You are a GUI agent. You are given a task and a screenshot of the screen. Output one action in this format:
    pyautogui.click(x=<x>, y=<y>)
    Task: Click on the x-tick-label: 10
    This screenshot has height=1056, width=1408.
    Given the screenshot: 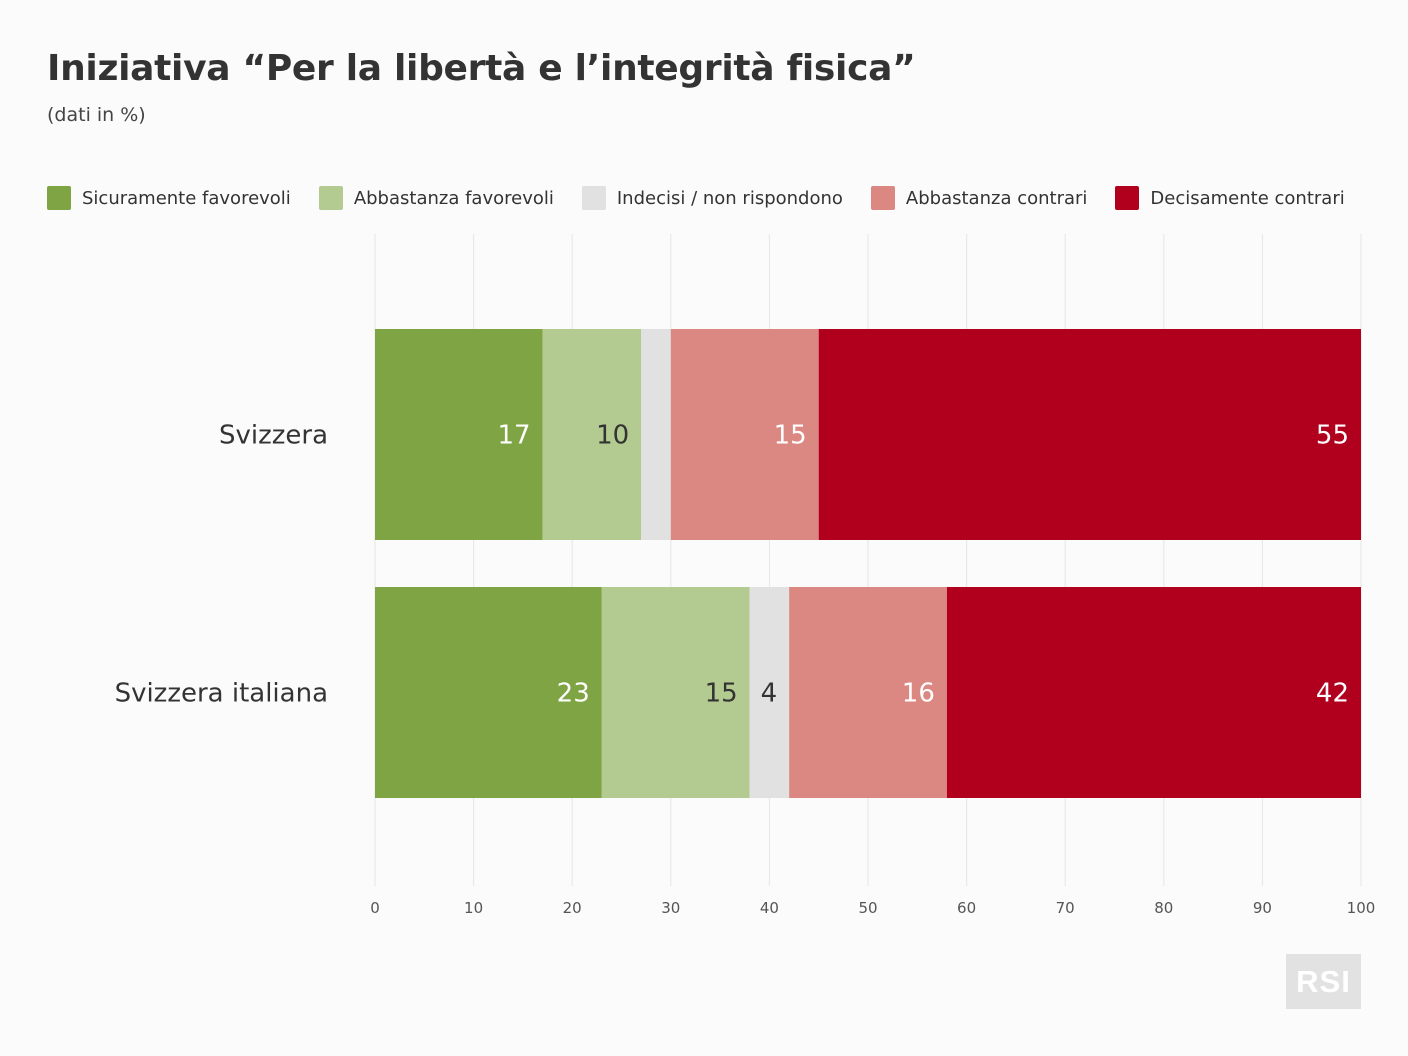 What is the action you would take?
    pyautogui.click(x=473, y=908)
    